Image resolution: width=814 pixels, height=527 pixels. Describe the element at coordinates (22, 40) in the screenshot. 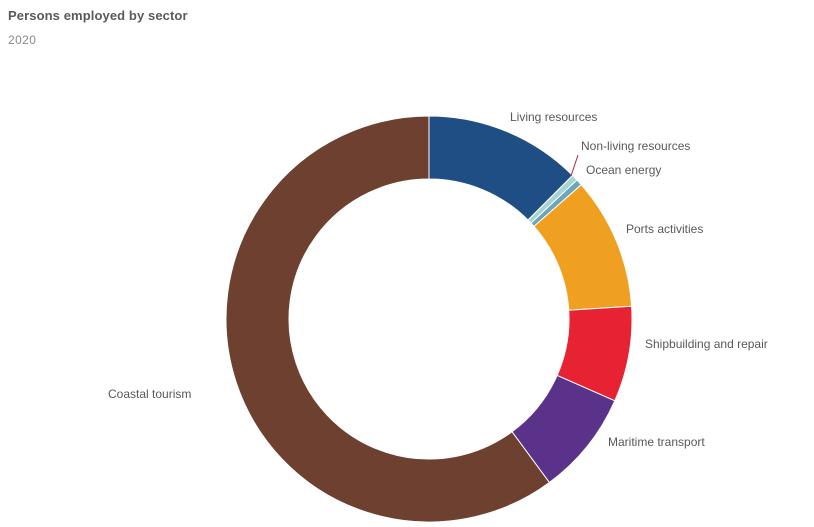

I see `chart-subtitle: 2020` at that location.